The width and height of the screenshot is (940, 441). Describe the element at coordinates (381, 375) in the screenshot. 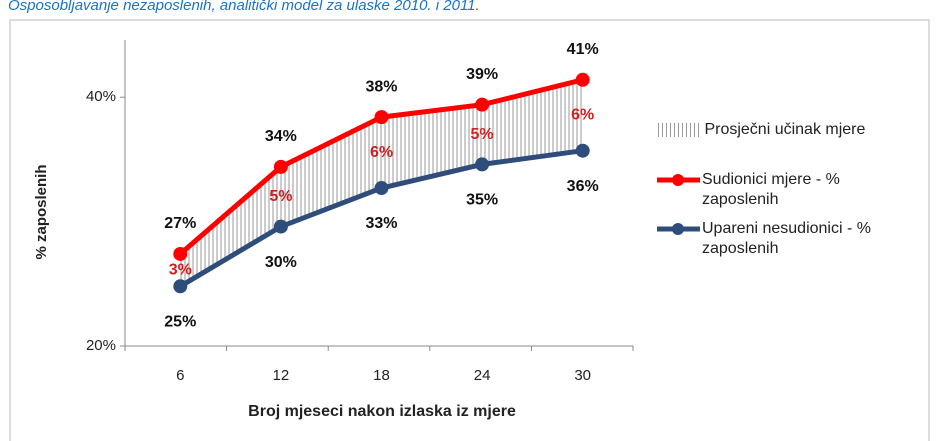

I see `x-tick-label: 18` at that location.